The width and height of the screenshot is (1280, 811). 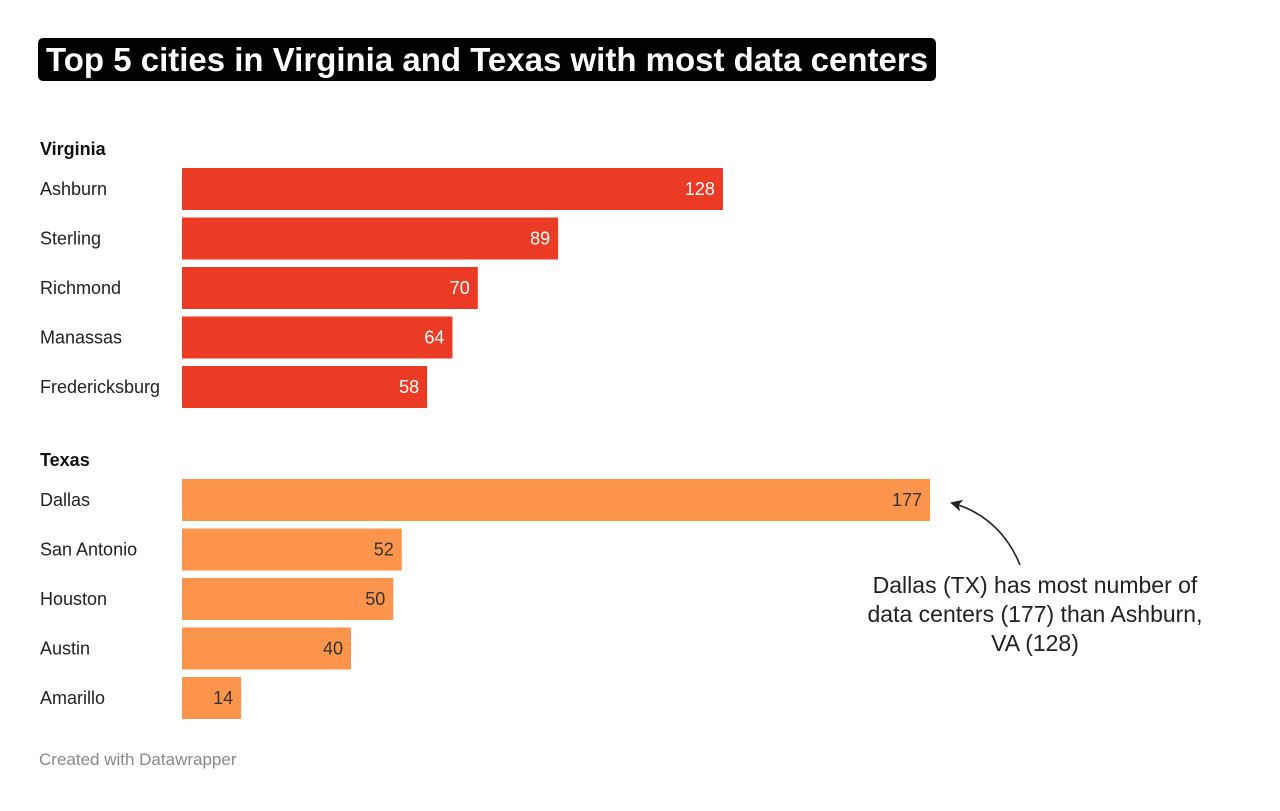 I want to click on category-label-ashburn: Ashburn, so click(x=73, y=189).